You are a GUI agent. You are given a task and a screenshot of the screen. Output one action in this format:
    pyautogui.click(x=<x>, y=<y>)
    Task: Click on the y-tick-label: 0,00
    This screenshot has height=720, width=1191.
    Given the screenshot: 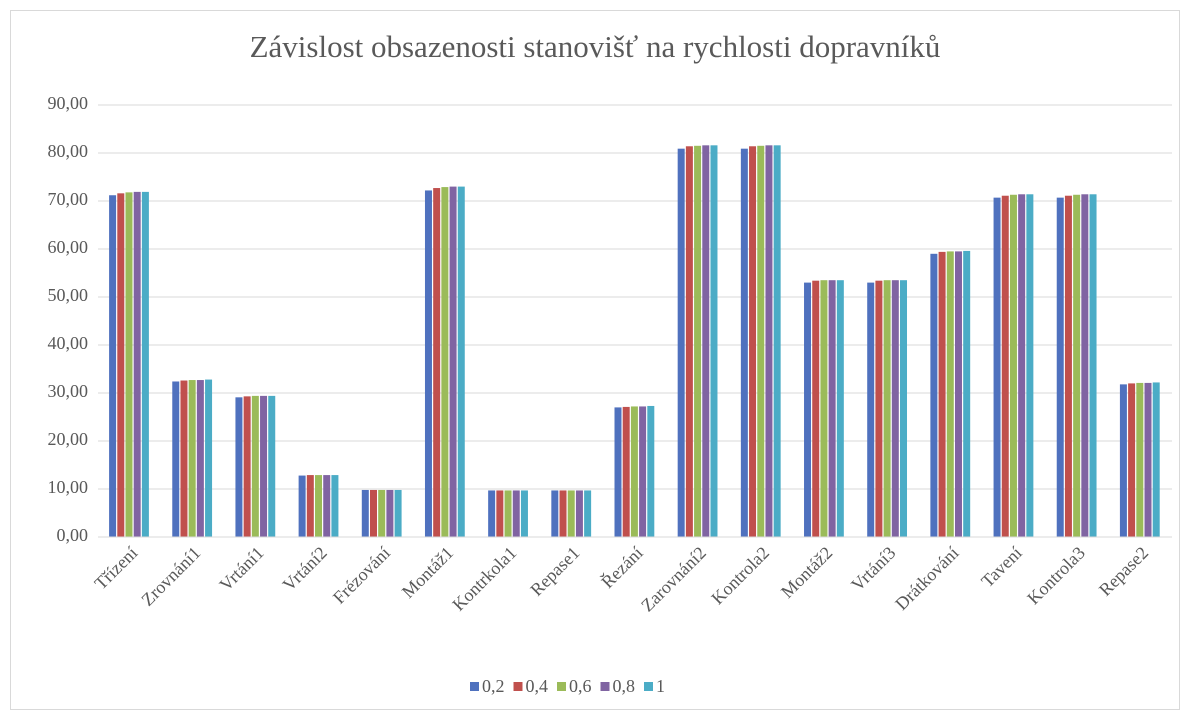 What is the action you would take?
    pyautogui.click(x=73, y=535)
    